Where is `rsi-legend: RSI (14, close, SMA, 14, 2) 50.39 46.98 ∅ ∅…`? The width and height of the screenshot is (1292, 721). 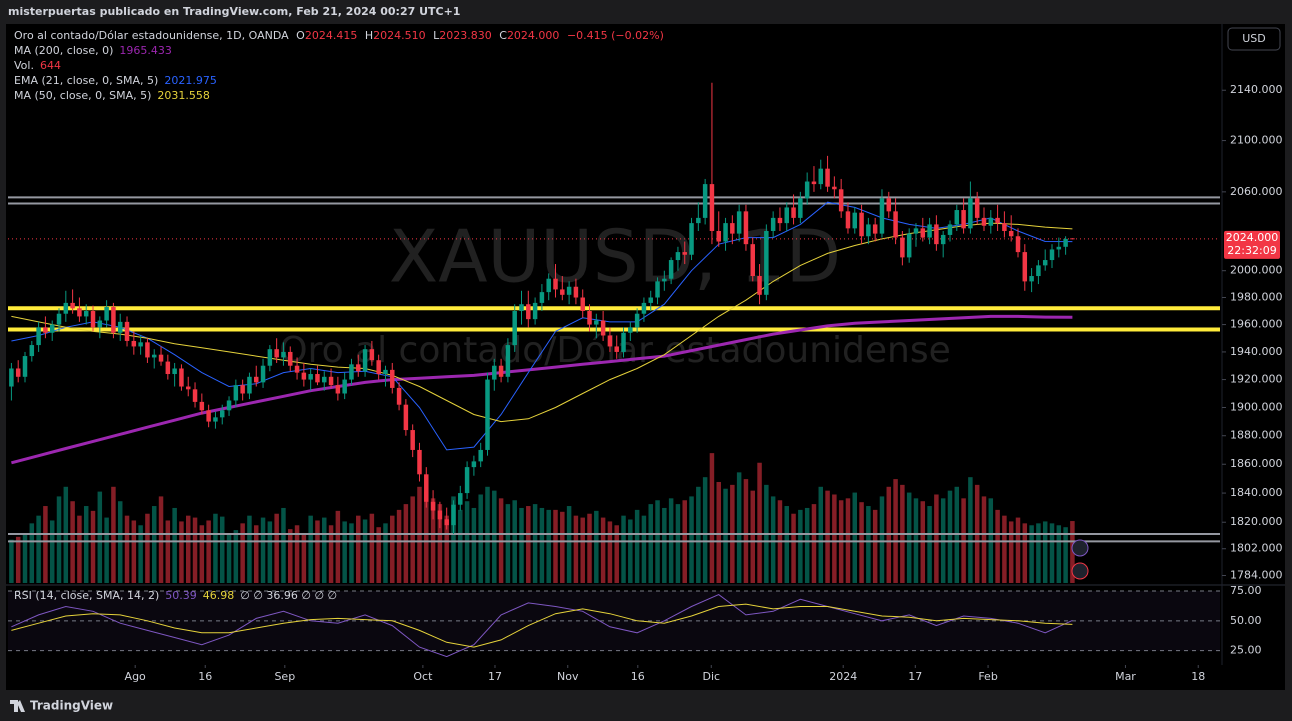 rsi-legend: RSI (14, close, SMA, 14, 2) 50.39 46.98 ∅ ∅… is located at coordinates (175, 595).